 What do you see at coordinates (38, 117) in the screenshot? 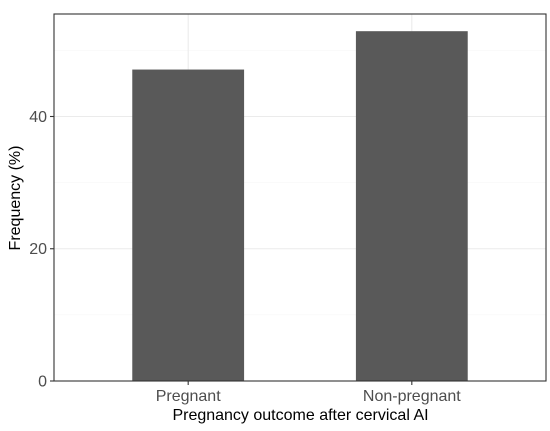
I see `y-tick-label: 40` at bounding box center [38, 117].